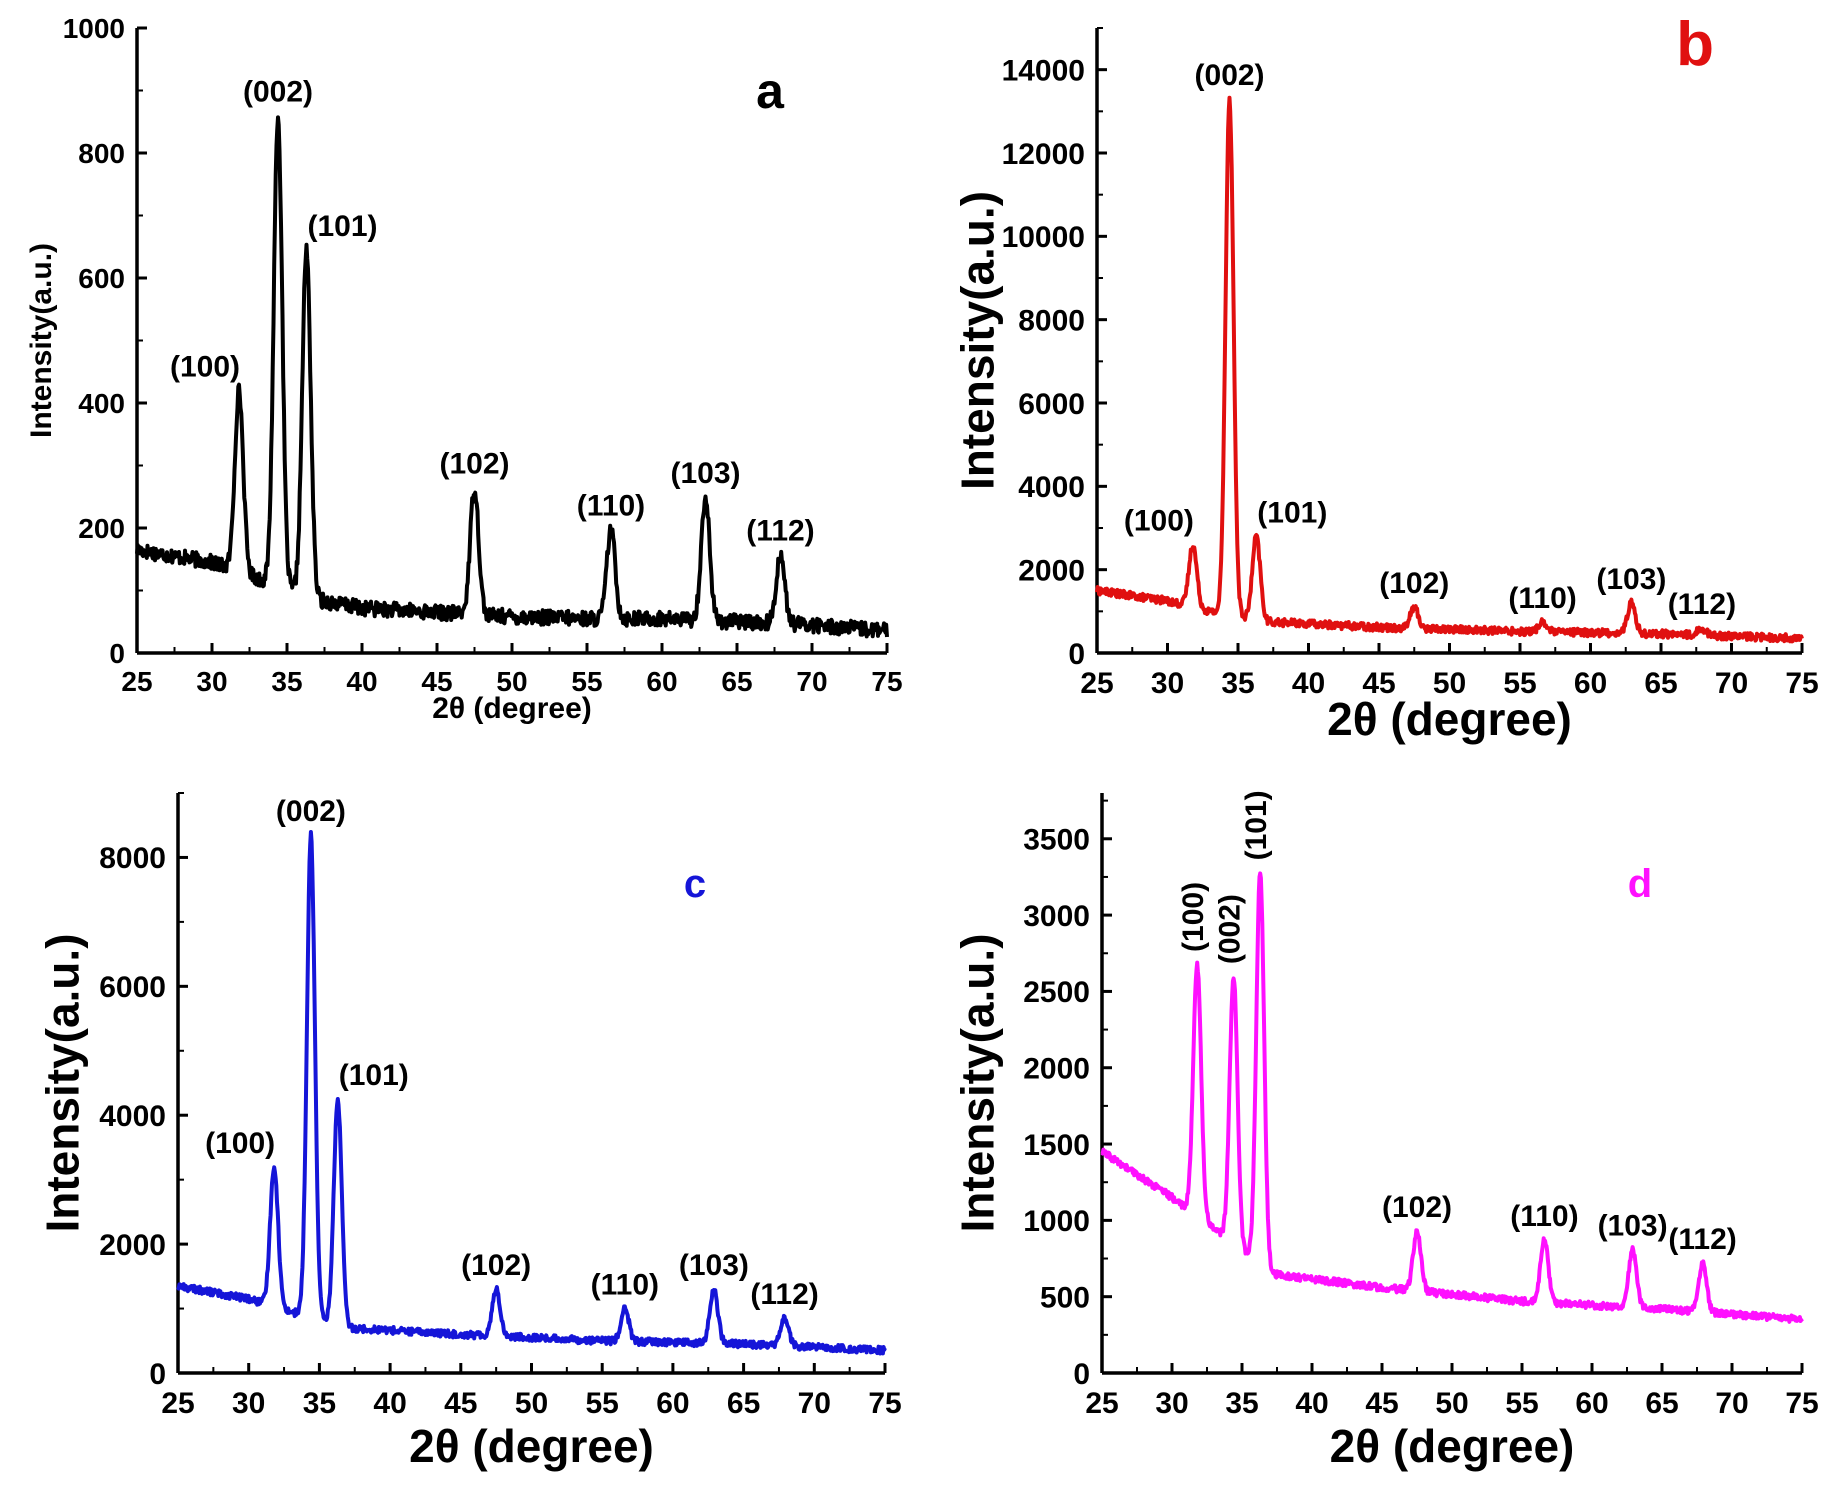 The image size is (1827, 1499). Describe the element at coordinates (695, 884) in the screenshot. I see `panel-label: c` at that location.